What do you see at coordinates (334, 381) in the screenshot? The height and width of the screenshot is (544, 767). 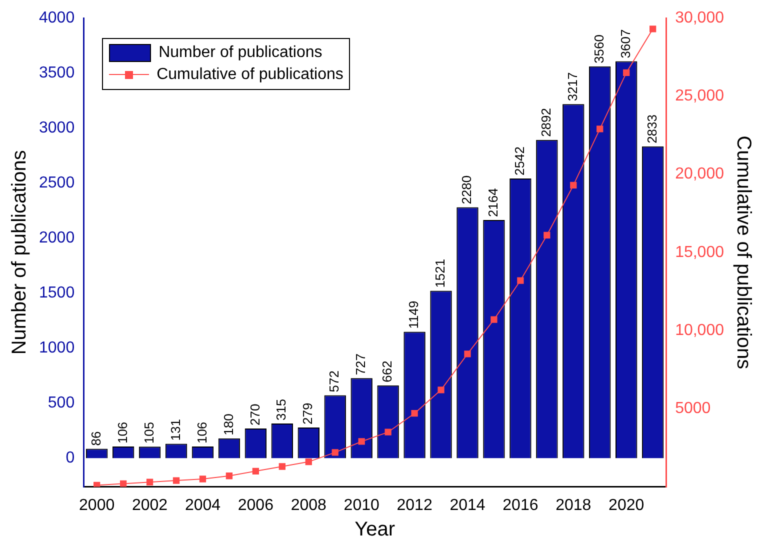 I see `data-label: 572` at bounding box center [334, 381].